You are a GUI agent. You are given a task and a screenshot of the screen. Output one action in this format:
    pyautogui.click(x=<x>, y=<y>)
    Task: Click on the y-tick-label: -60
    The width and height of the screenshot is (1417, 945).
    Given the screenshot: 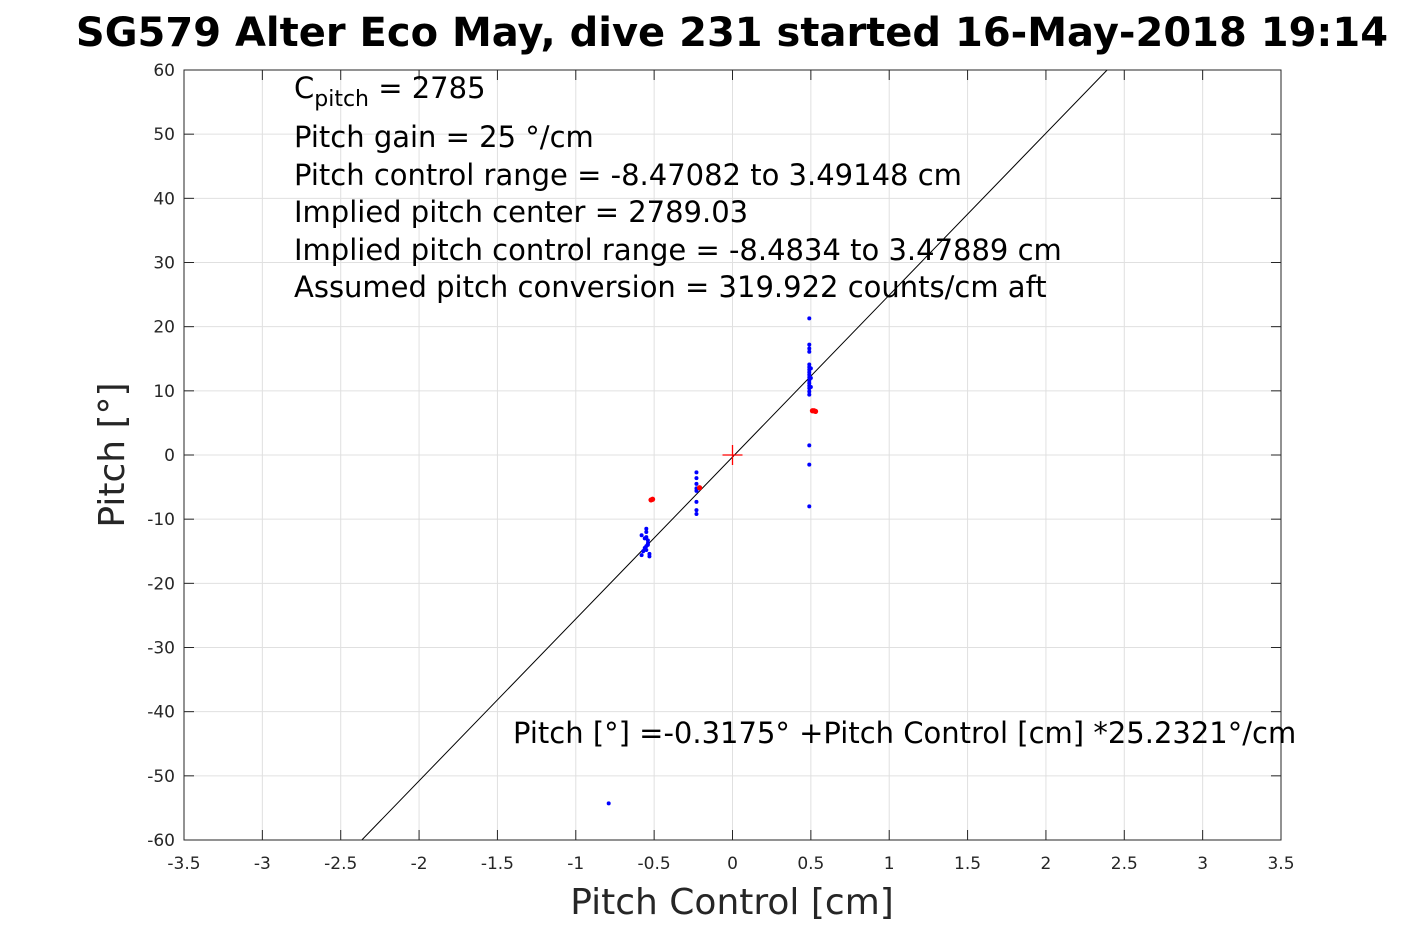 What is the action you would take?
    pyautogui.click(x=161, y=841)
    